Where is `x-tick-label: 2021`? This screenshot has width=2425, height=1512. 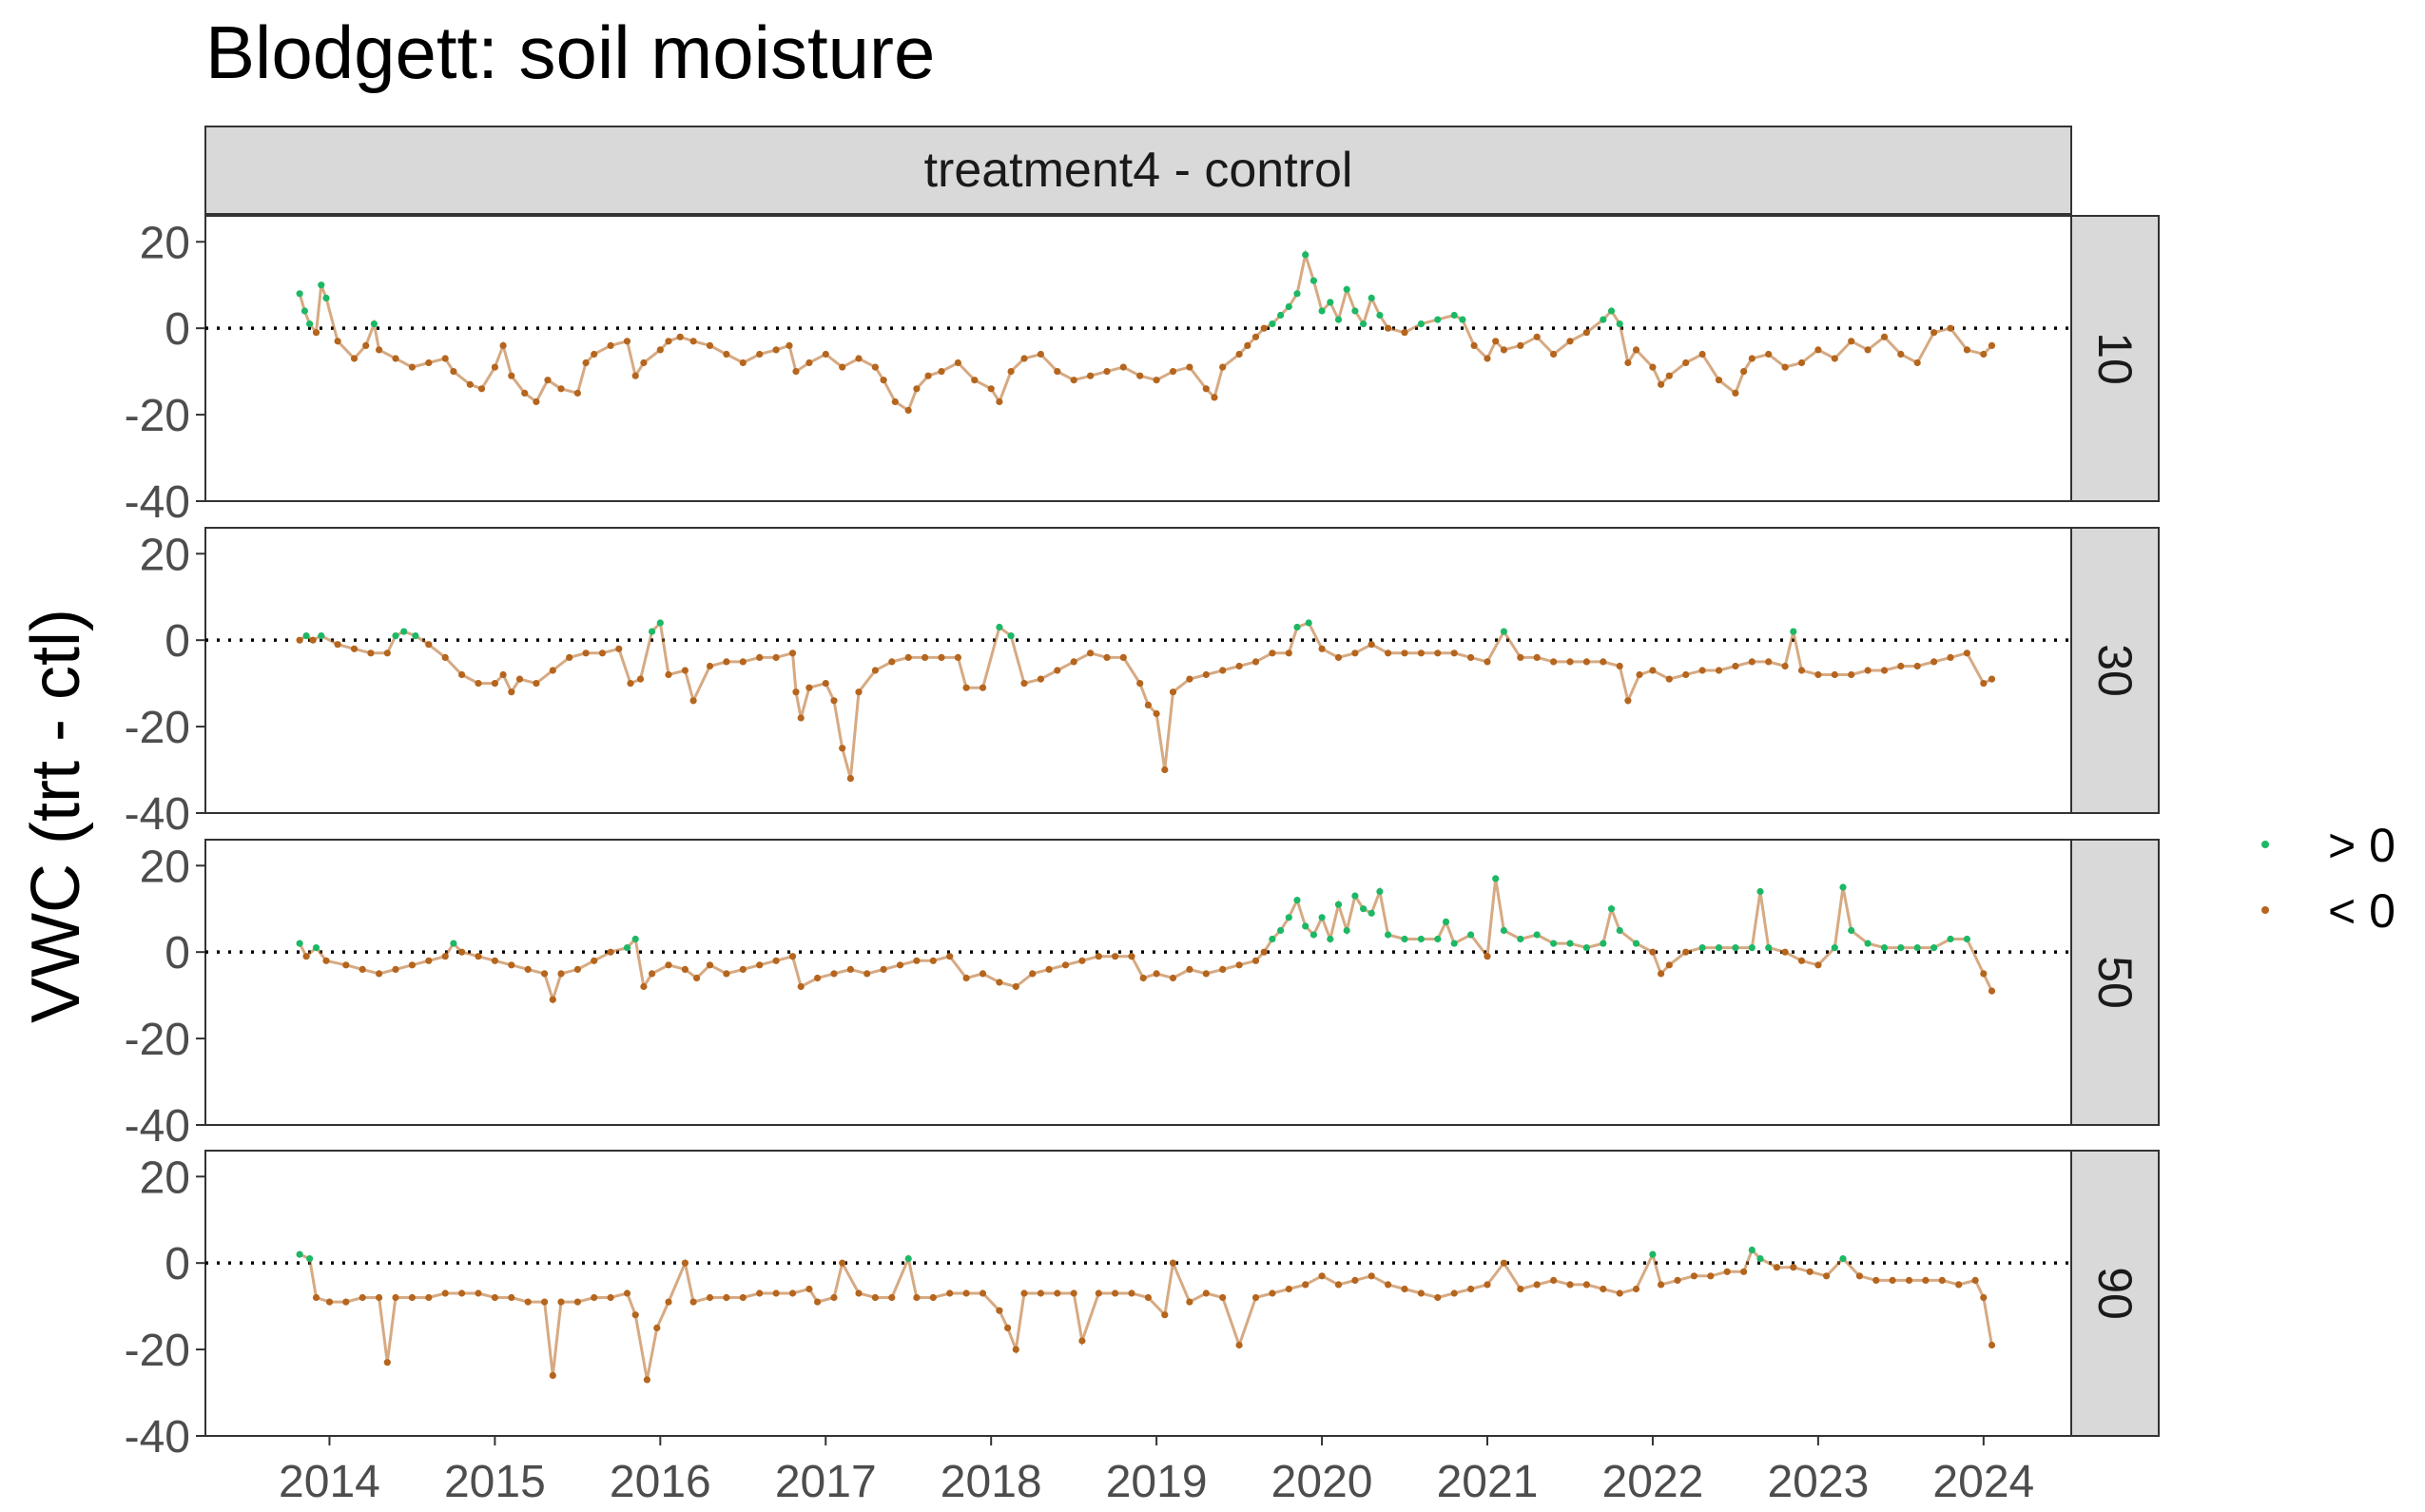 x-tick-label: 2021 is located at coordinates (1488, 1482).